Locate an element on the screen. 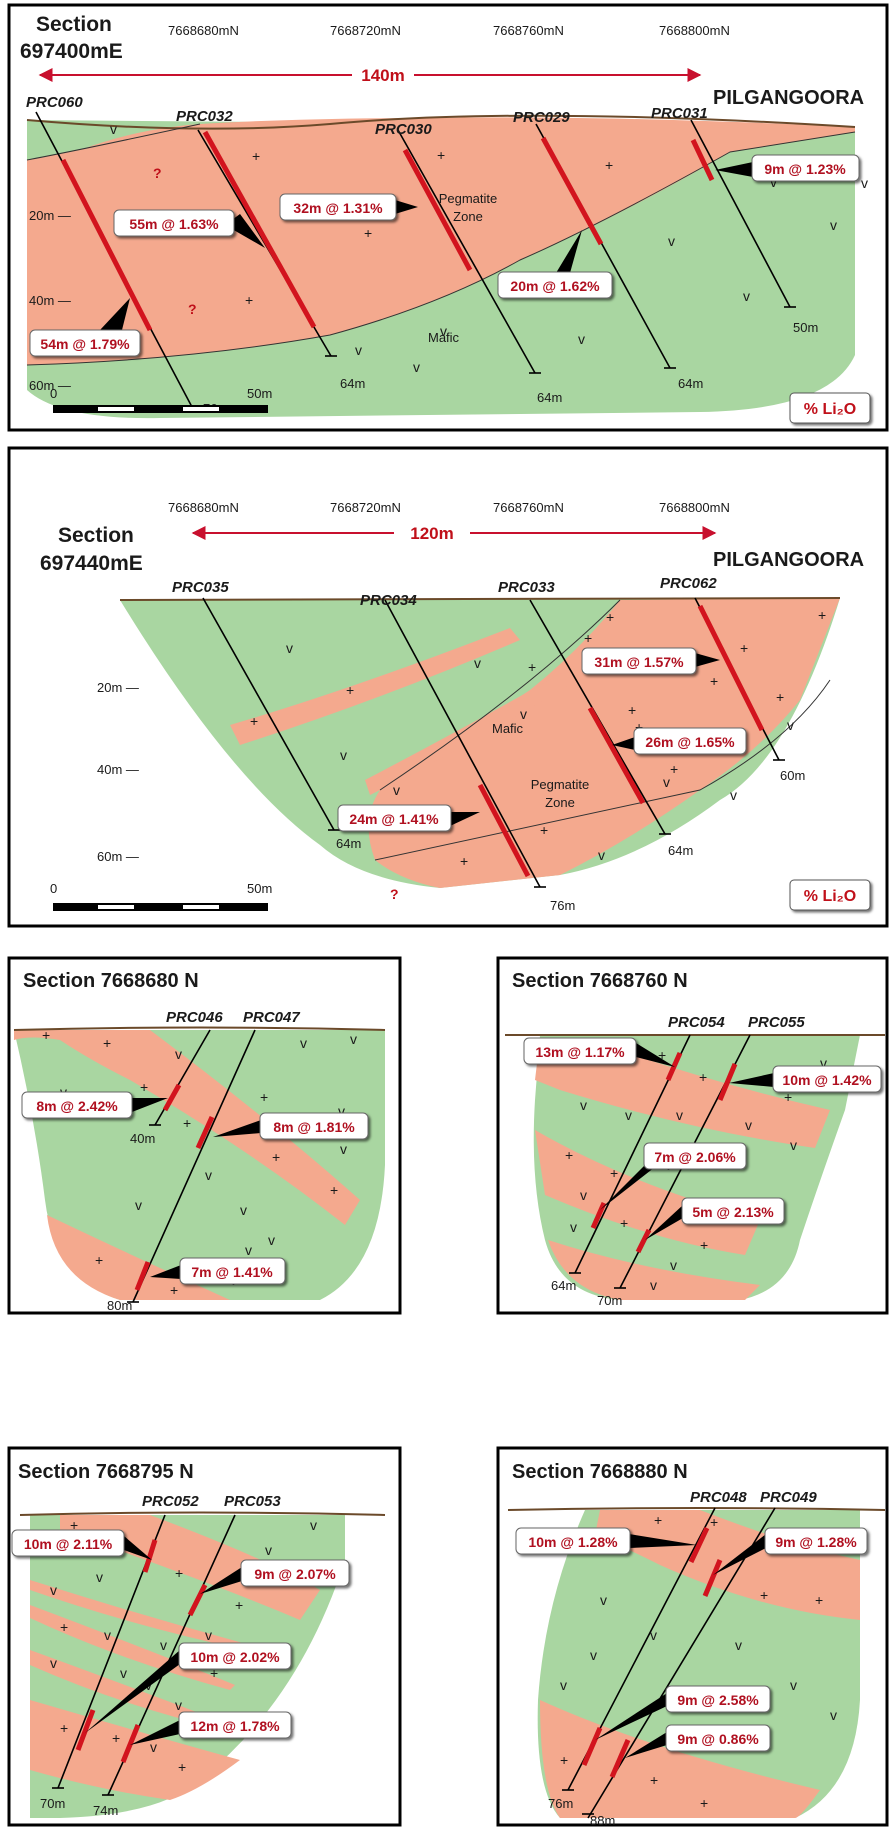  northing-label: 7668680mN is located at coordinates (203, 507).